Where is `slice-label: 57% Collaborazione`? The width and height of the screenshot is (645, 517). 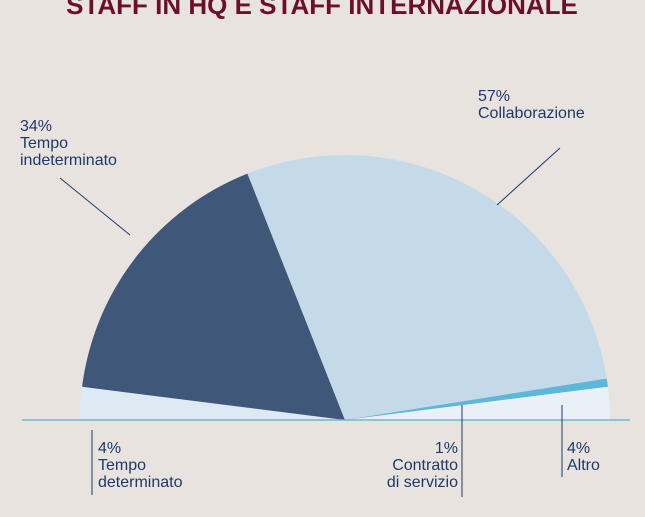
slice-label: 57% Collaborazione is located at coordinates (531, 105).